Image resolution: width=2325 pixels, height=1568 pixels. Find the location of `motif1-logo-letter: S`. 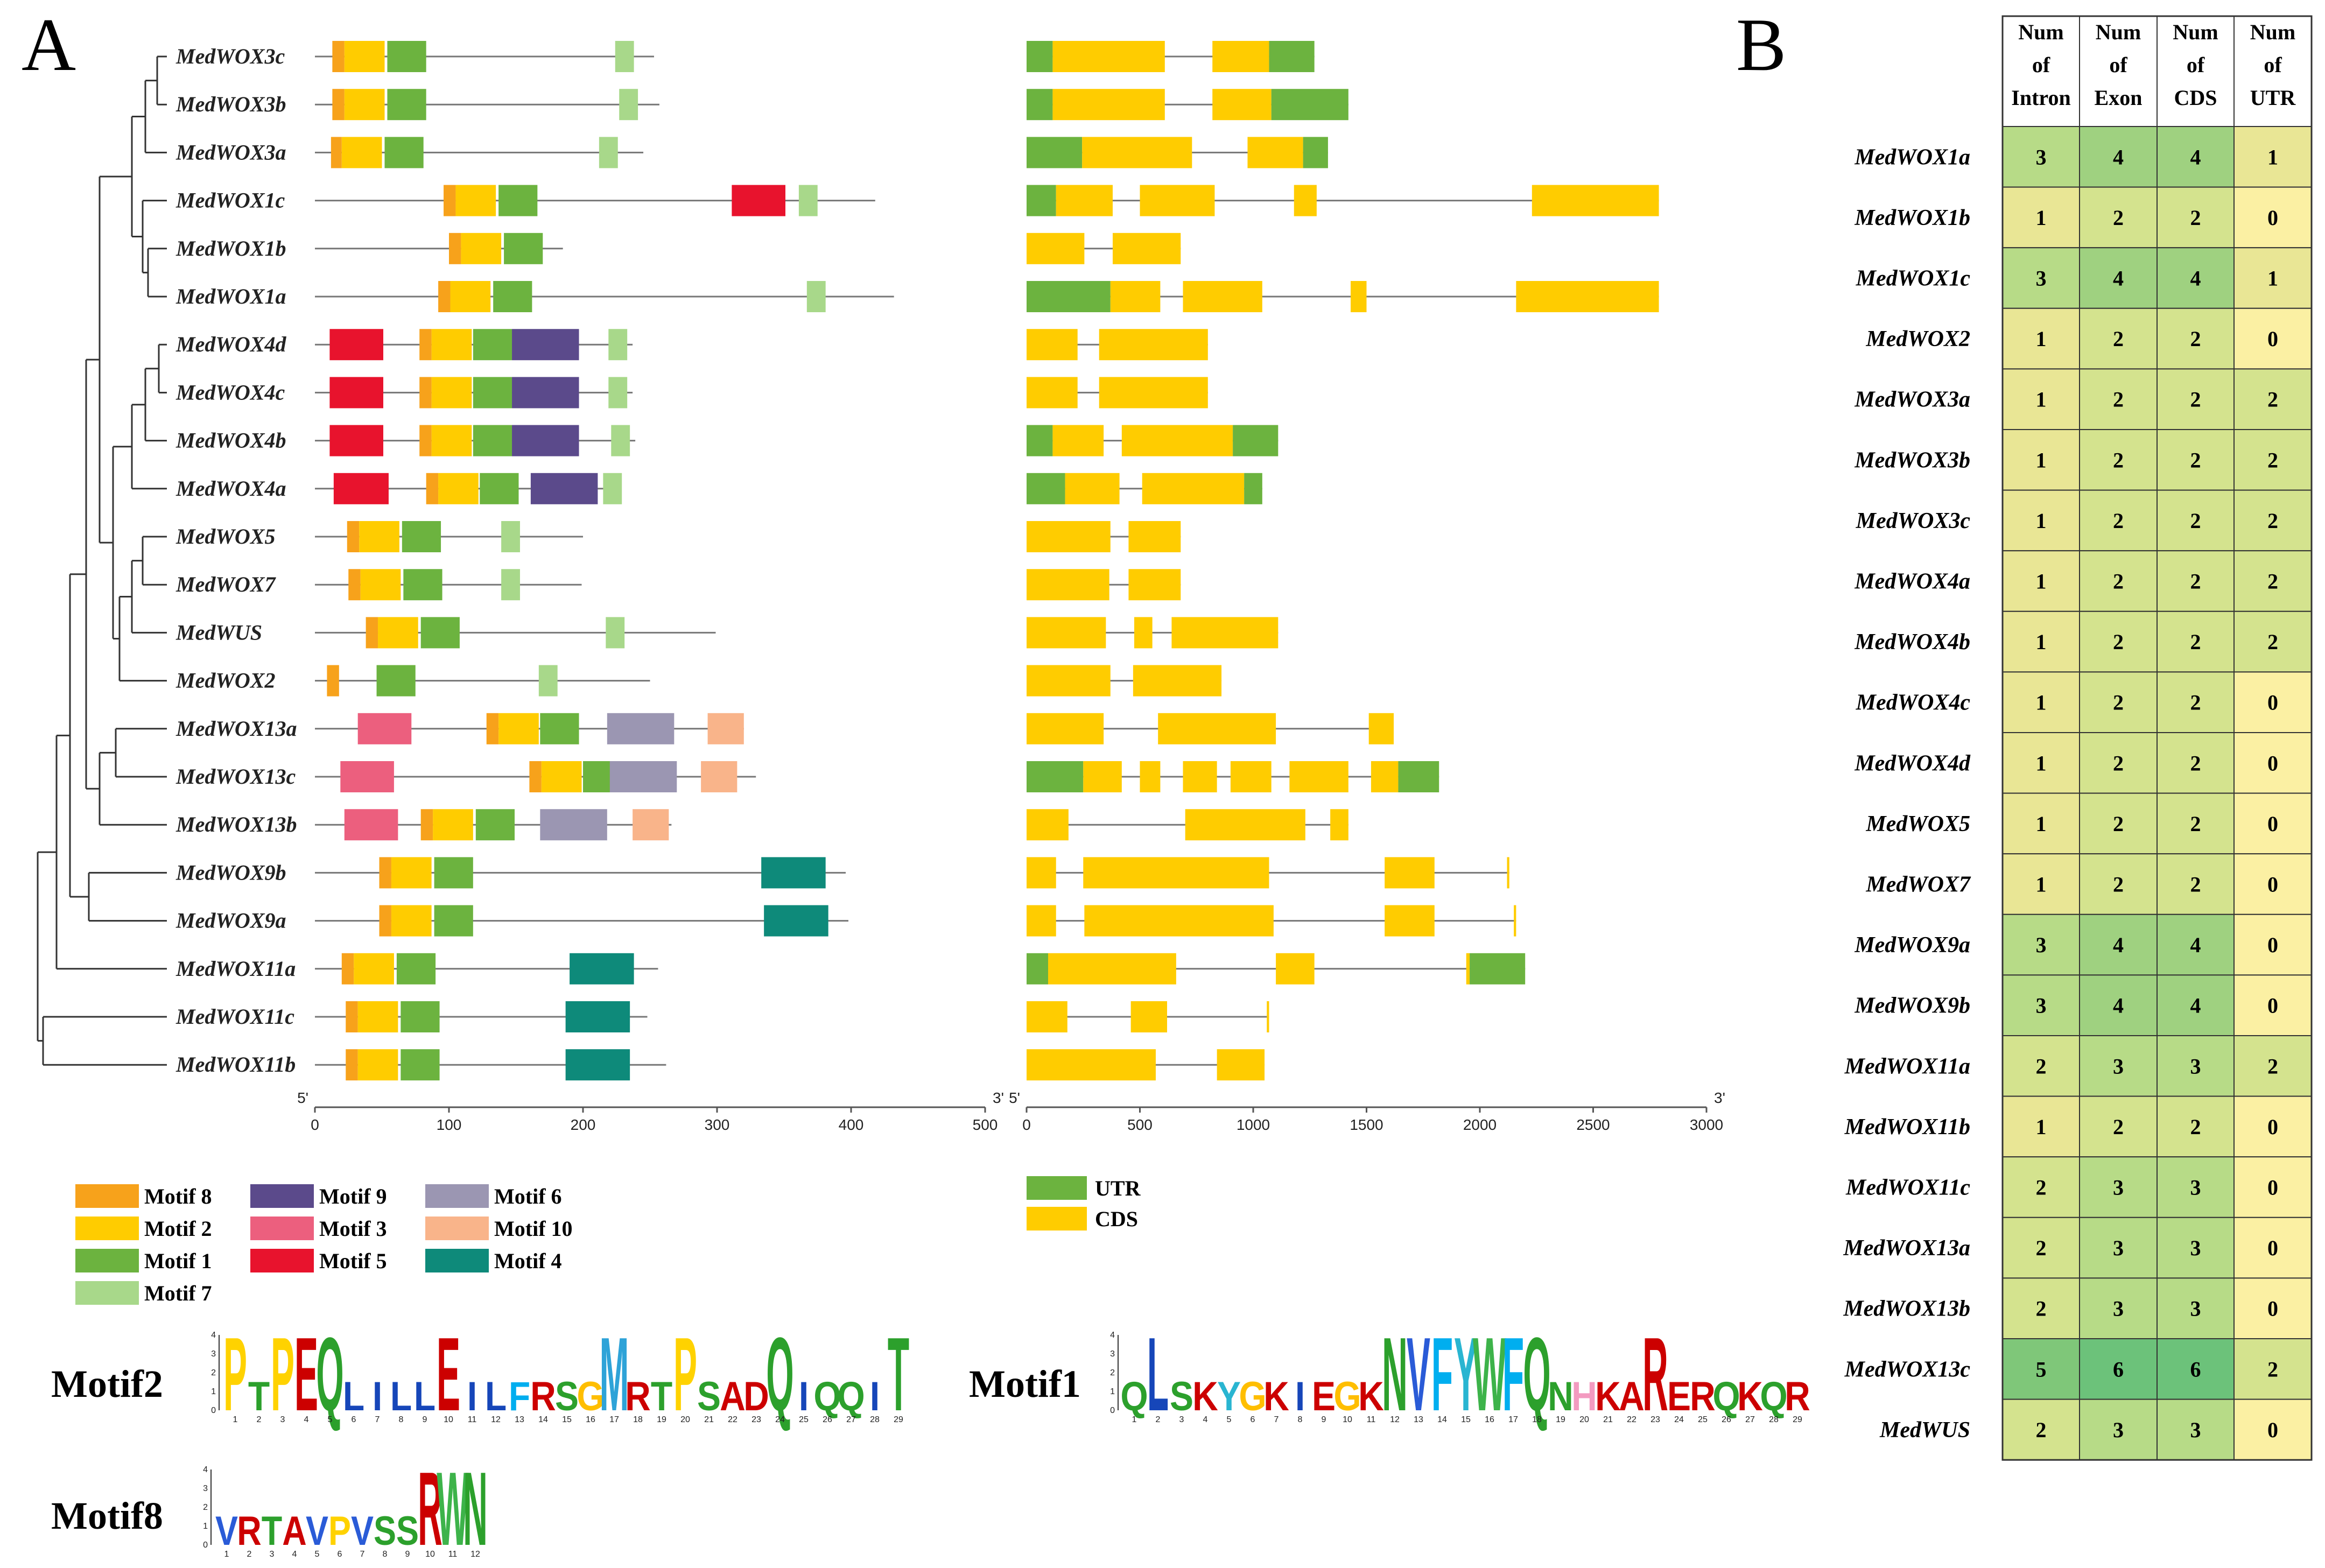

motif1-logo-letter: S is located at coordinates (1181, 1397).